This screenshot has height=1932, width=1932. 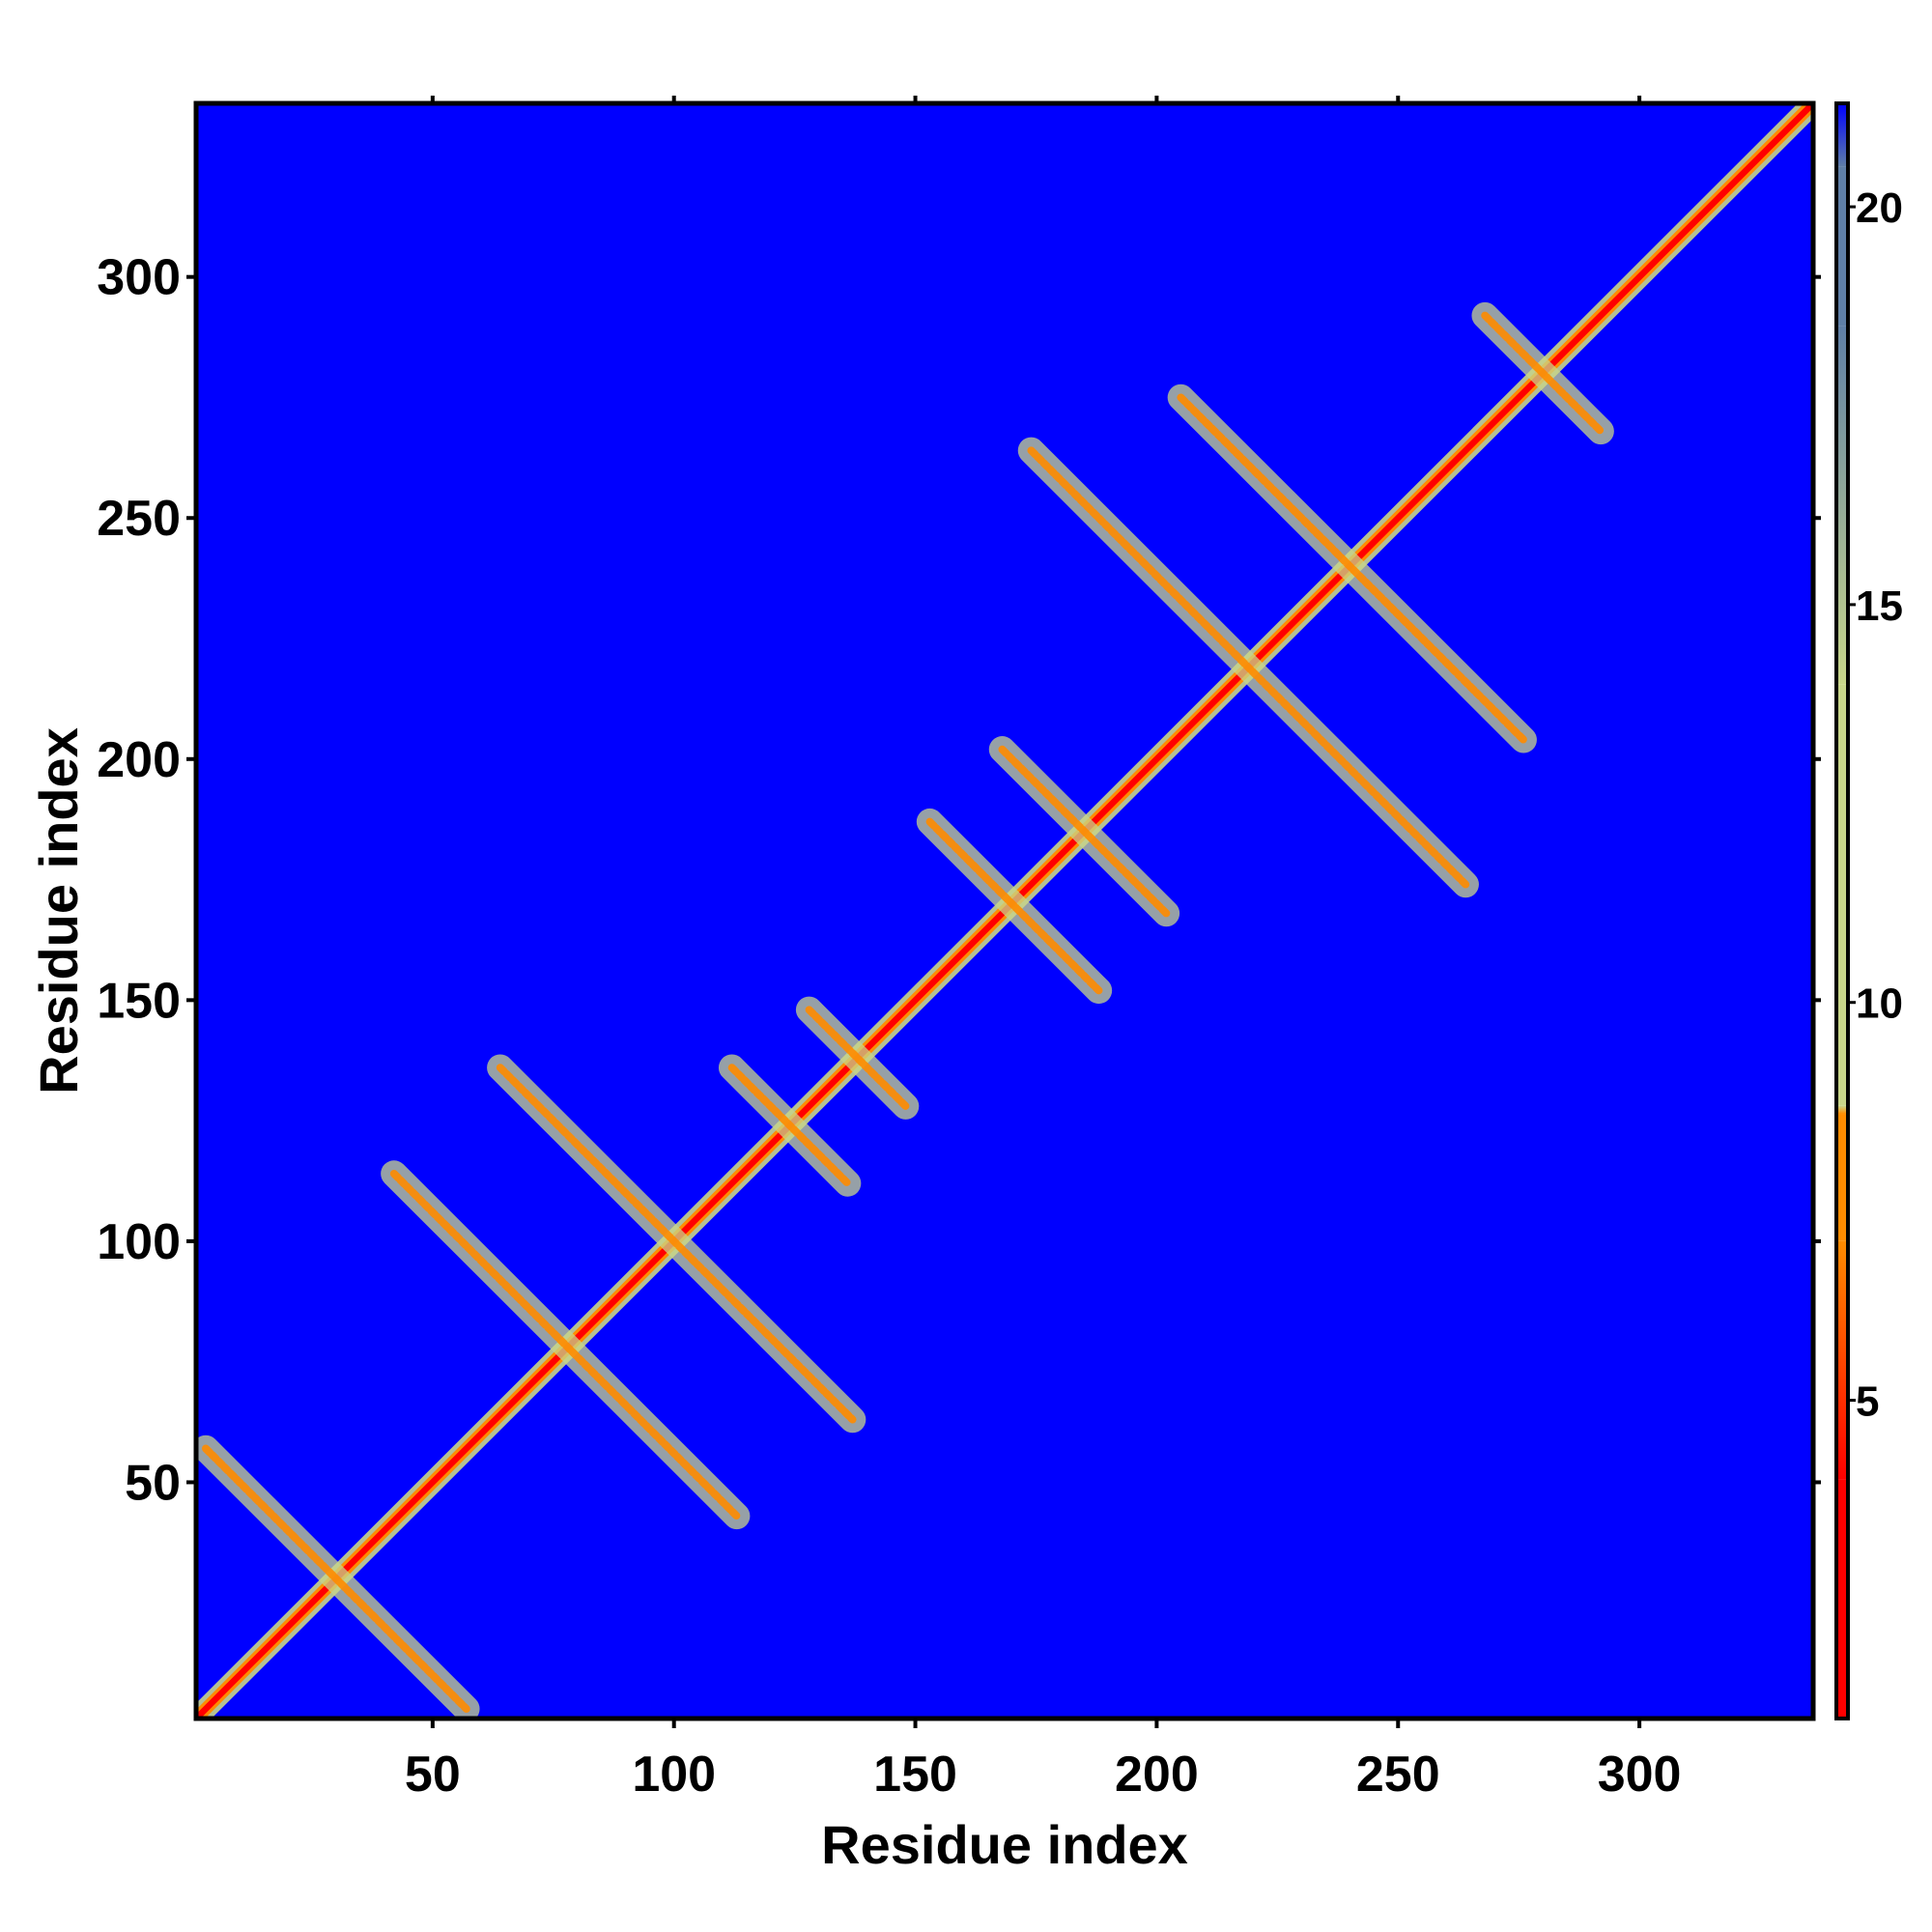 I want to click on colorbar-tick-label: 15, so click(x=1879, y=606).